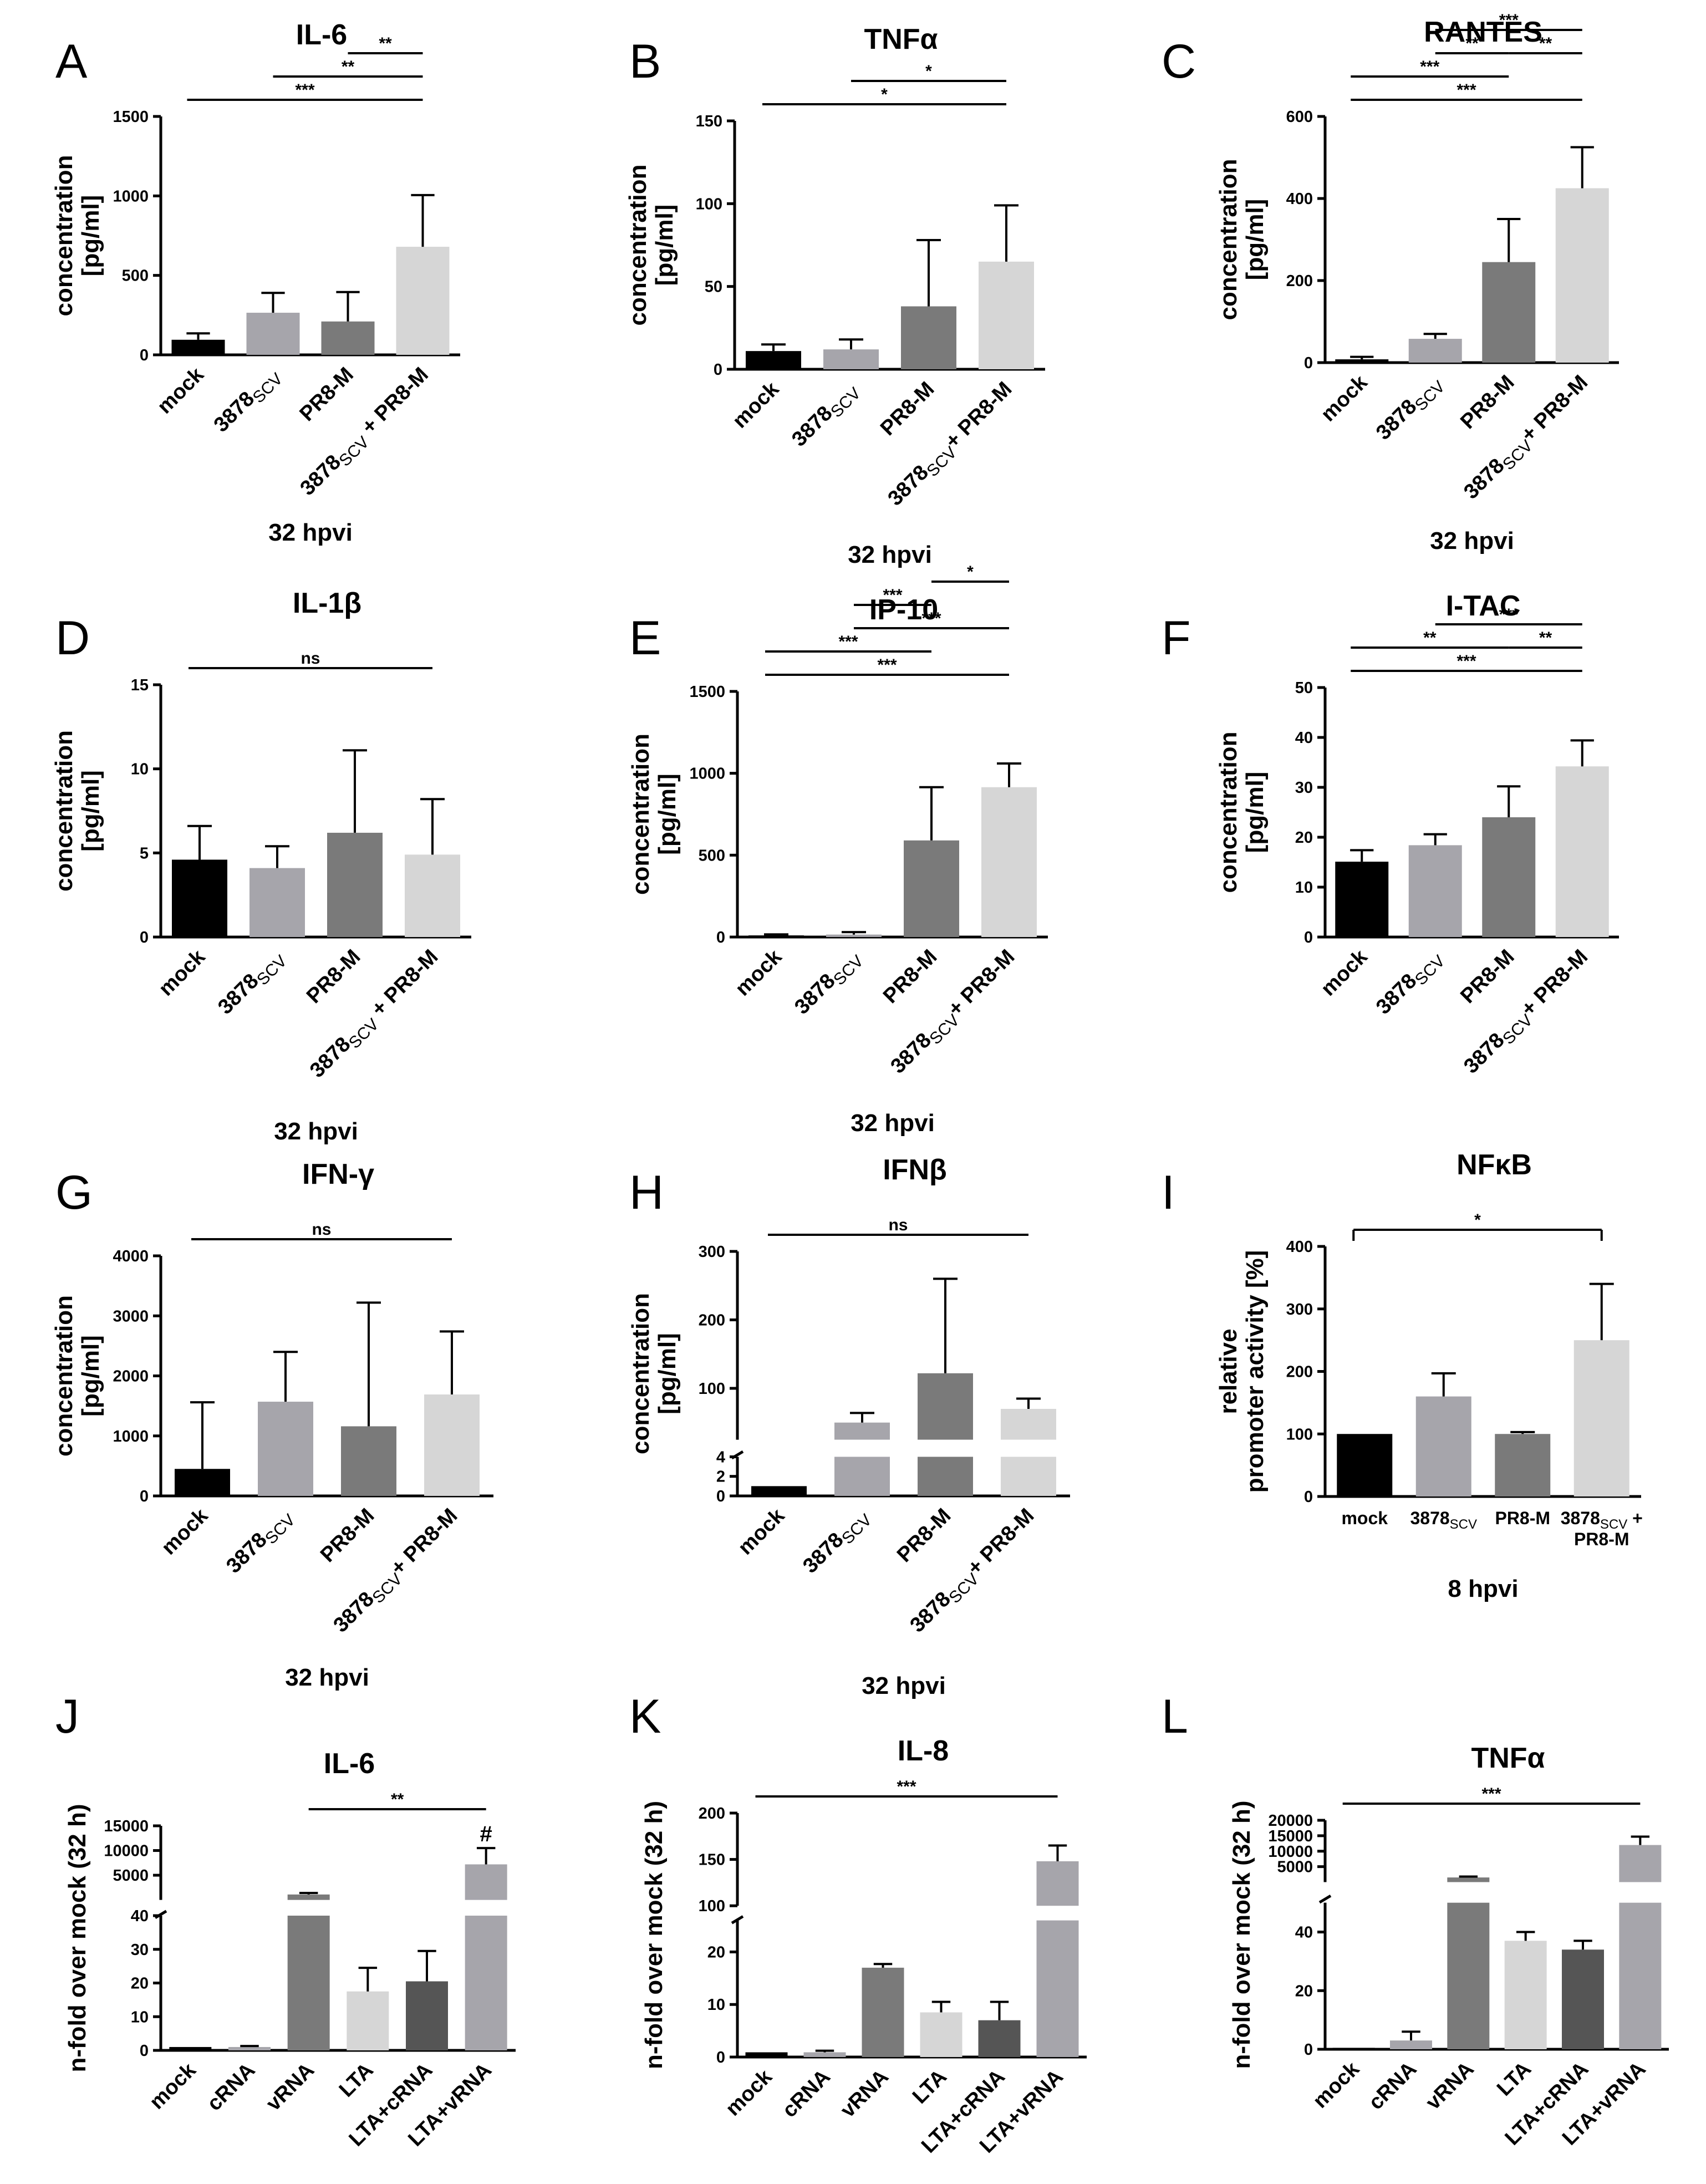 The height and width of the screenshot is (2184, 1706). What do you see at coordinates (712, 1320) in the screenshot?
I see `y-tick-label: 200` at bounding box center [712, 1320].